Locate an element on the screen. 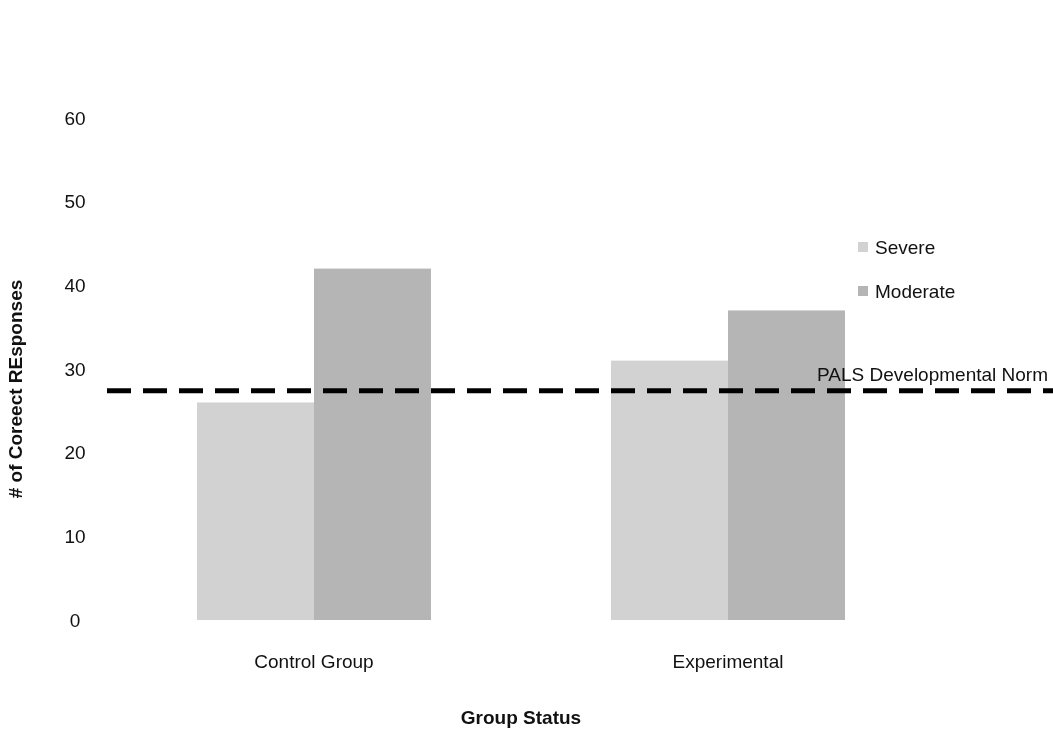 The image size is (1053, 731). x-tick-label: Control Group is located at coordinates (314, 661).